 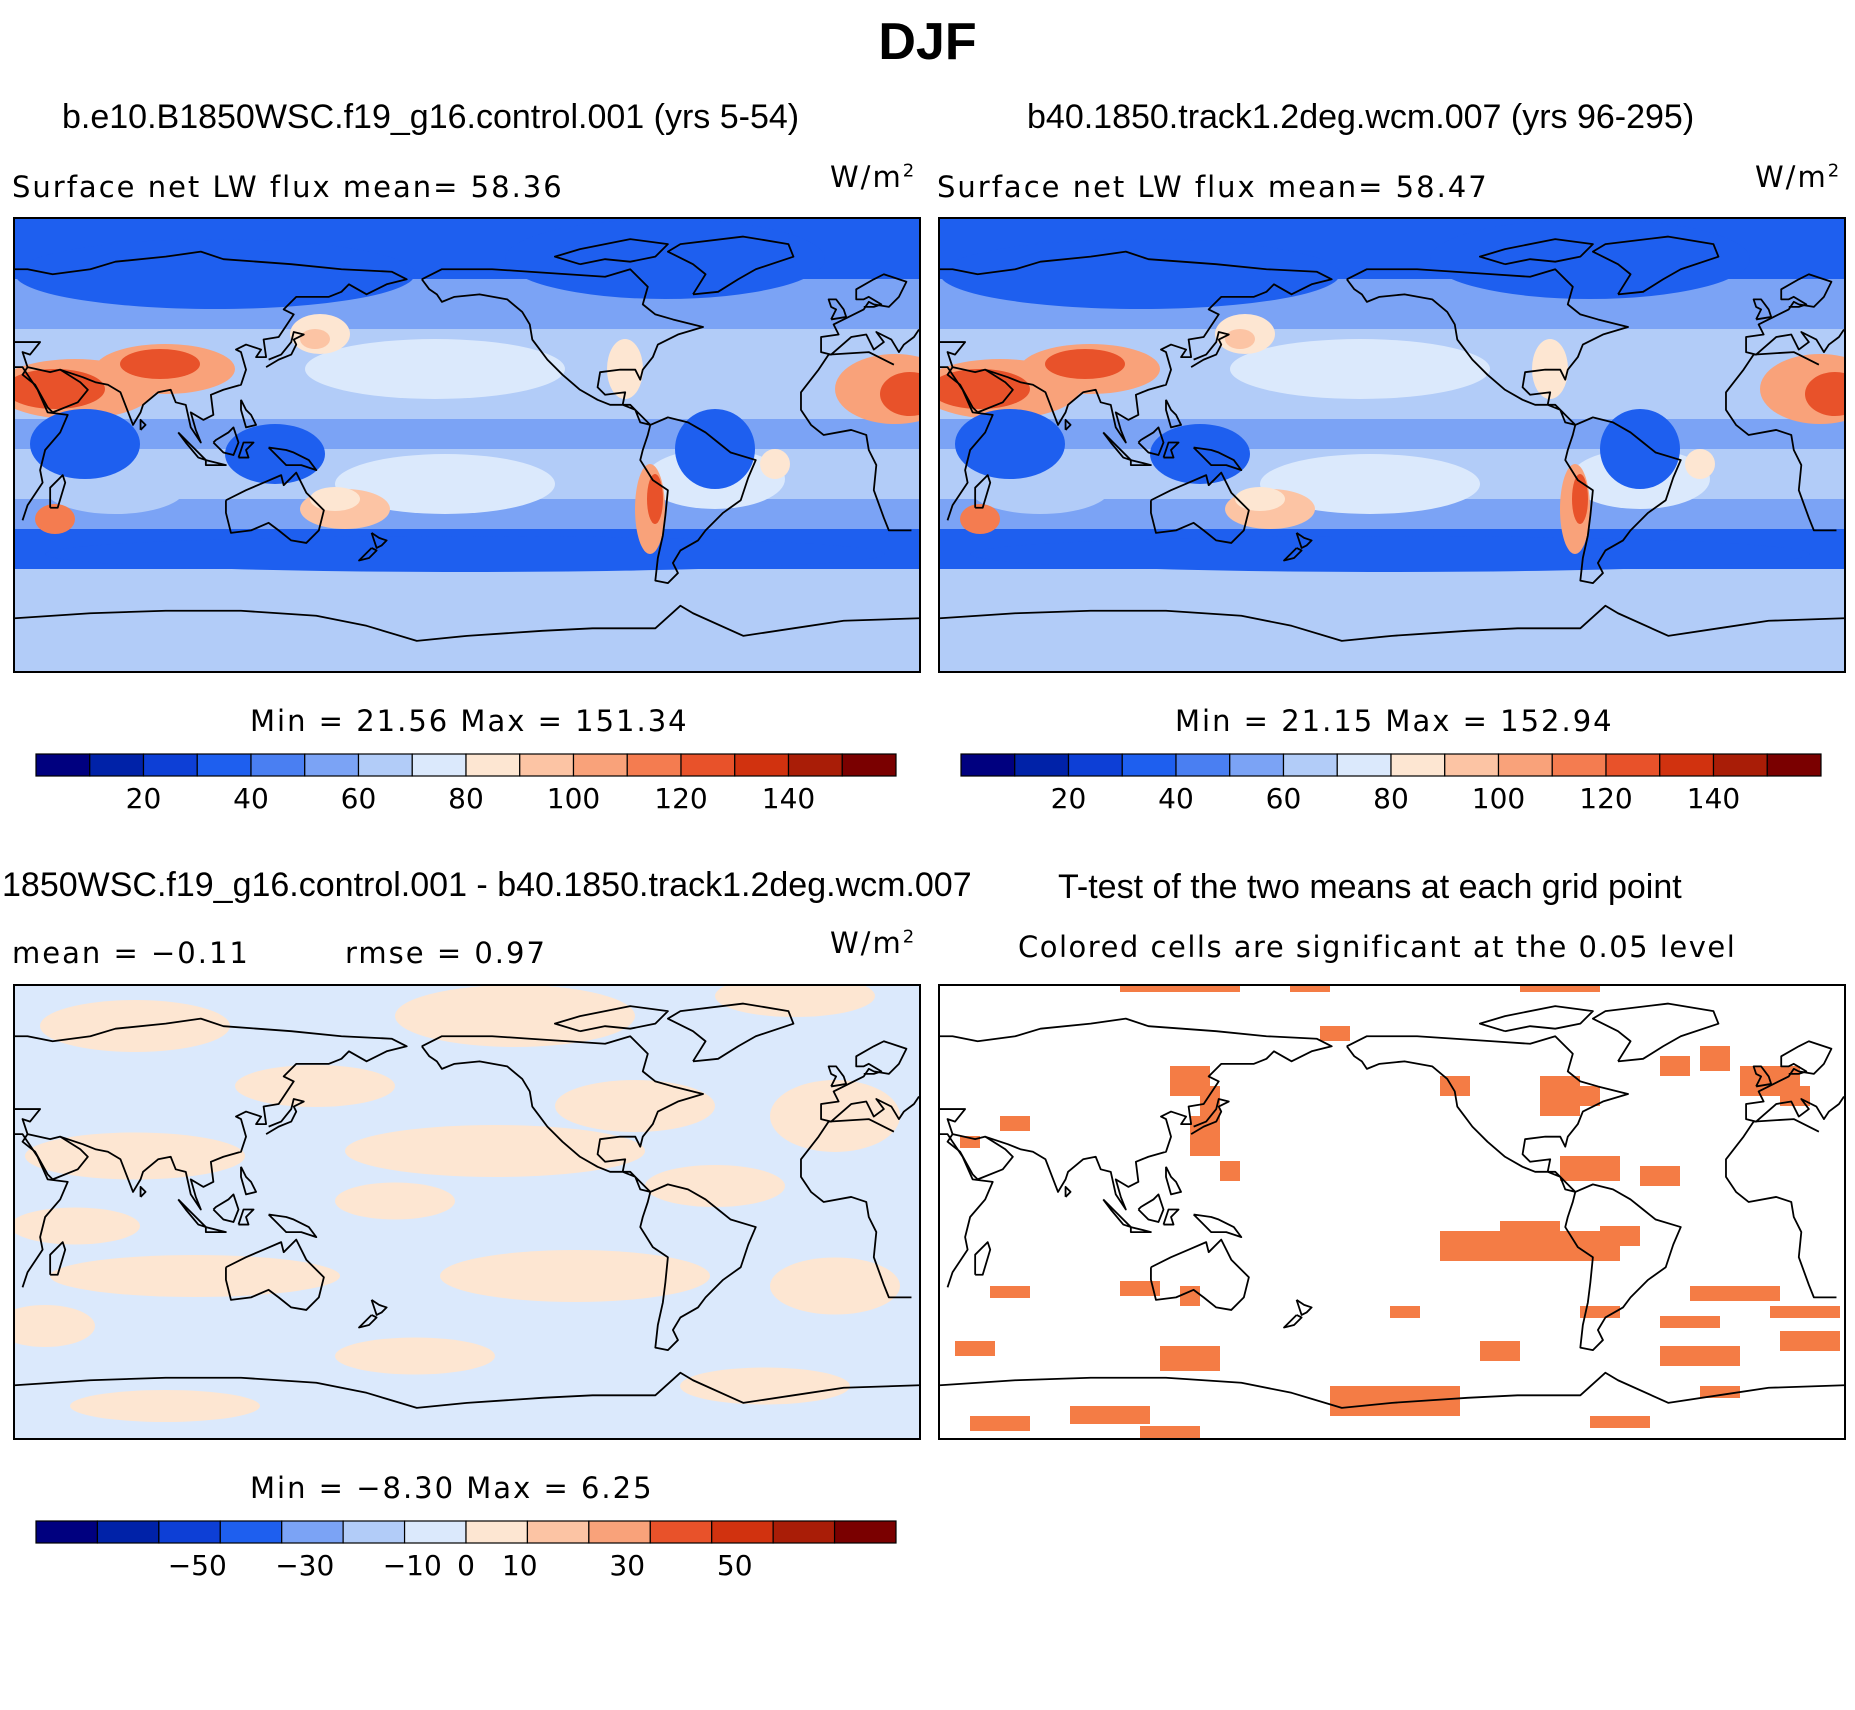 I want to click on panel3-colorbar-tick-label: −30, so click(x=304, y=1565).